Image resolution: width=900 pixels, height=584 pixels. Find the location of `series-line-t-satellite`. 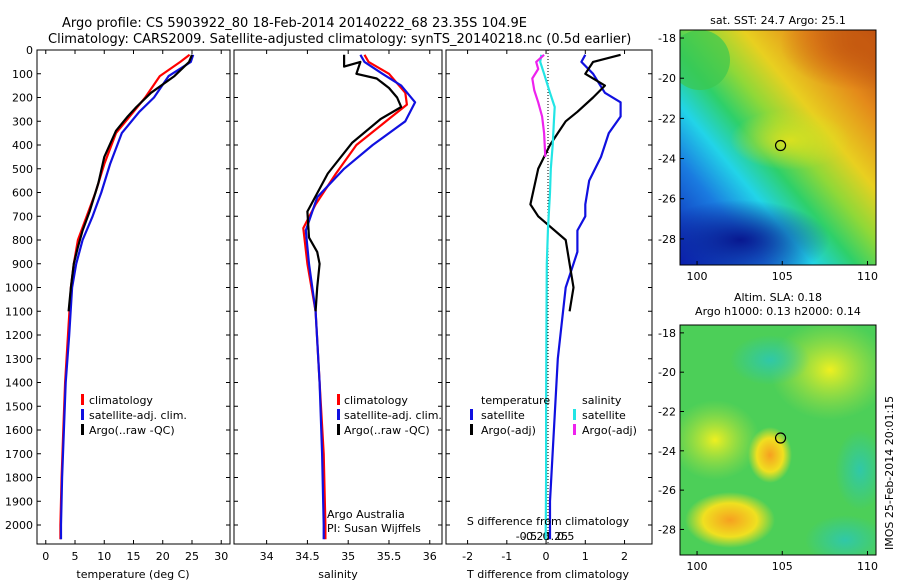

series-line-t-satellite is located at coordinates (585, 297).